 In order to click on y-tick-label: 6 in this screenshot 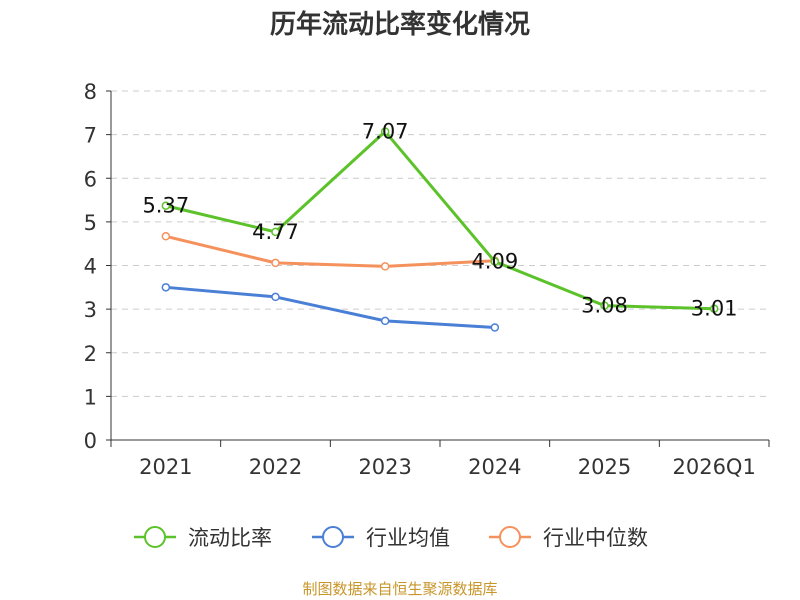, I will do `click(90, 179)`.